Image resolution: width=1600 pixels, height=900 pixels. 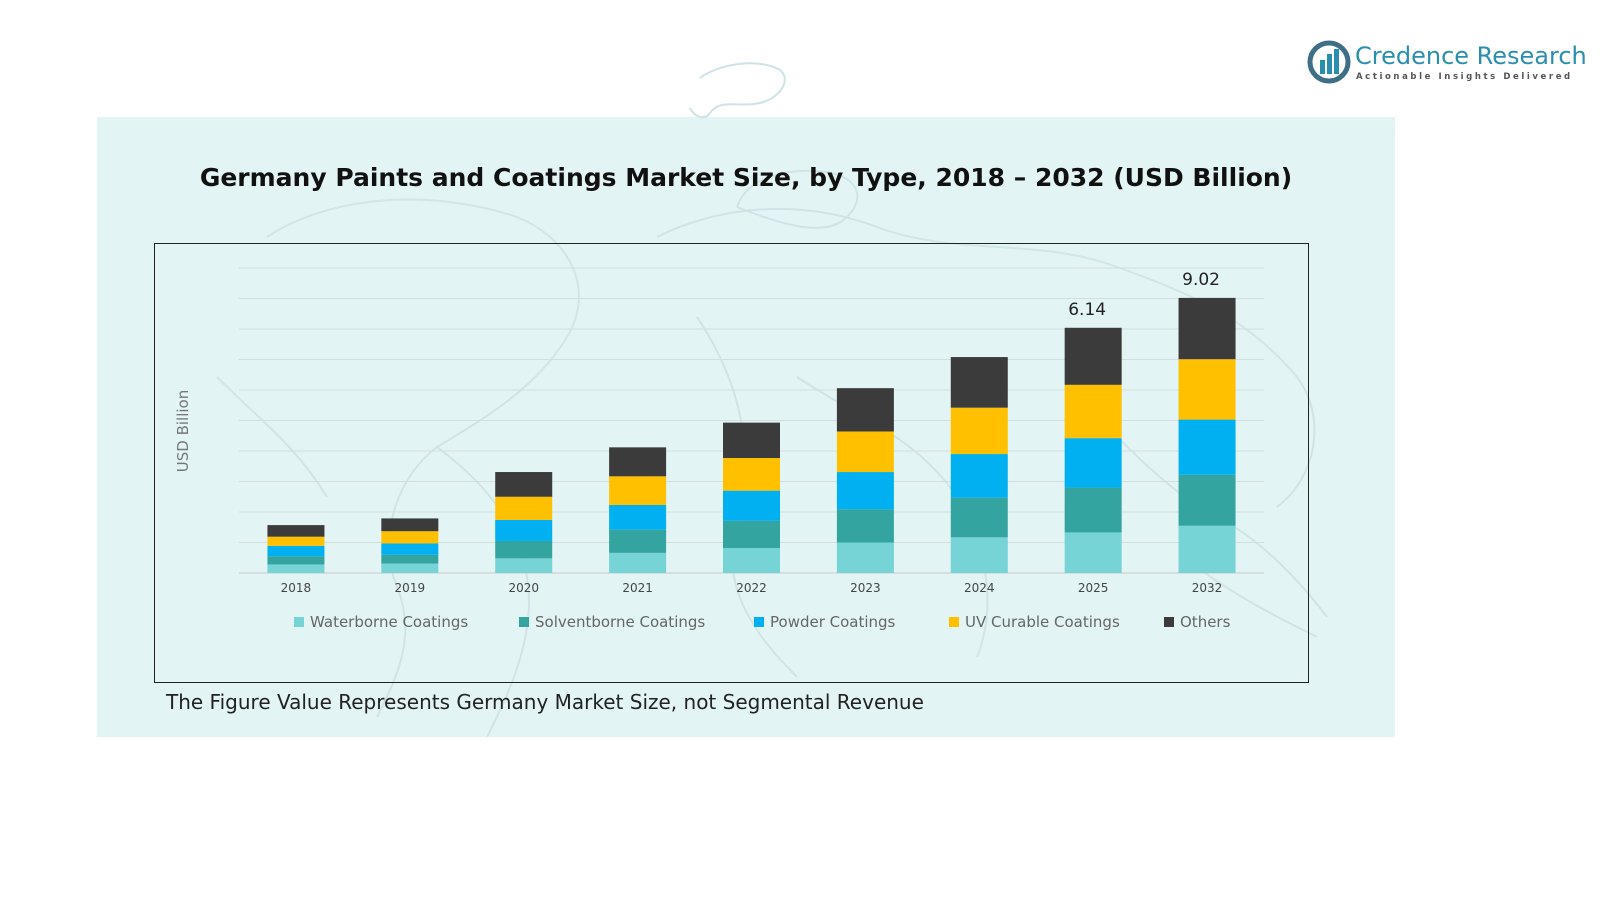 I want to click on x-tick-label: 2024, so click(x=979, y=588).